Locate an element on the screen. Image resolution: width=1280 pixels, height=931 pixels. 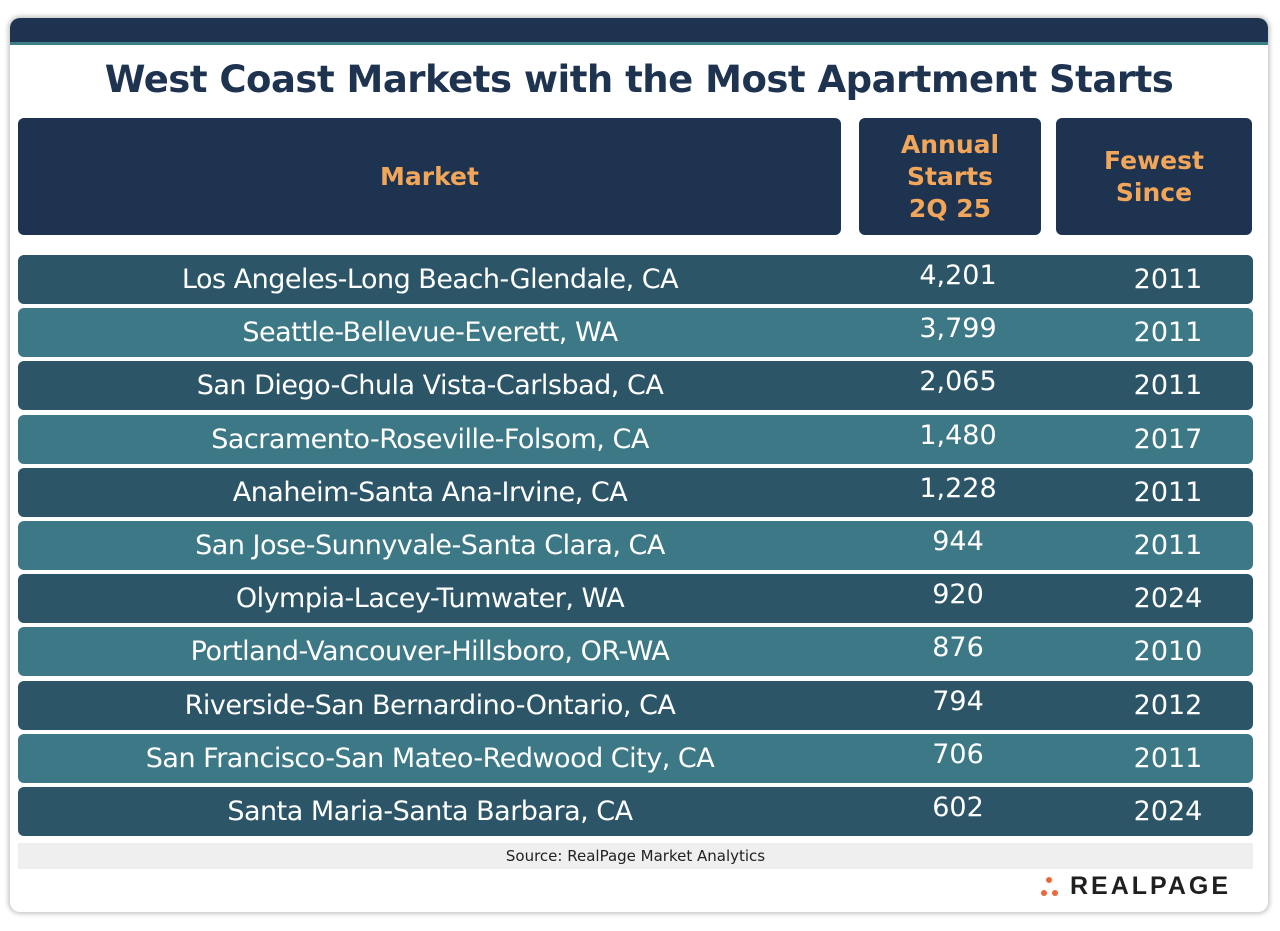
realpage-logo: REALPAGE is located at coordinates (1135, 886).